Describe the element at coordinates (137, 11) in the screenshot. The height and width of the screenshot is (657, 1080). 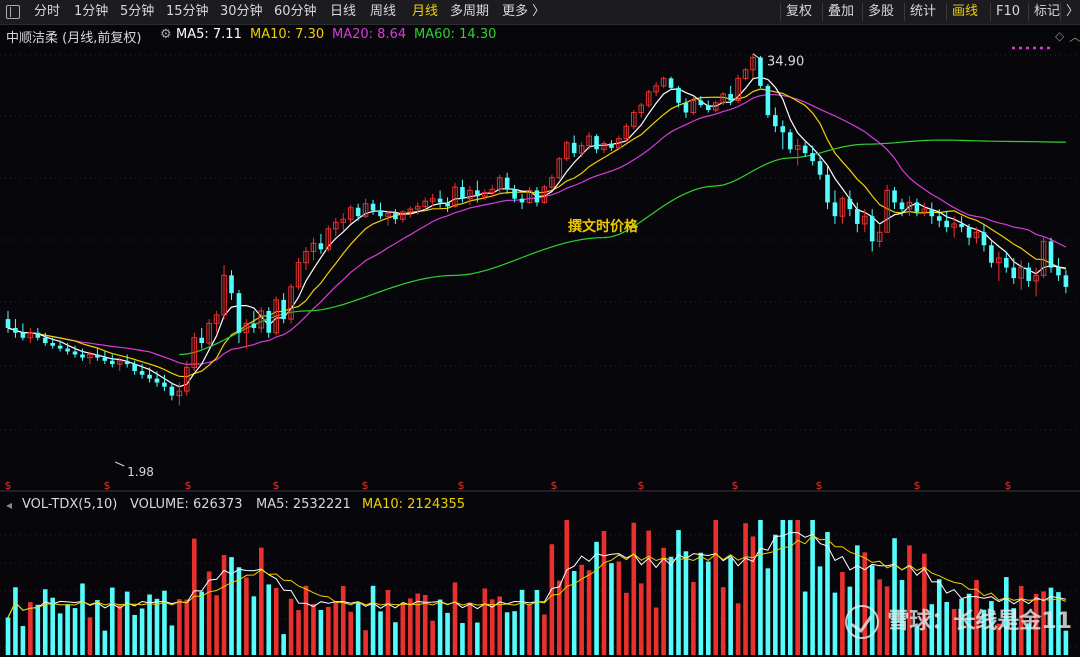
I see `period-tab-2: 5分钟` at that location.